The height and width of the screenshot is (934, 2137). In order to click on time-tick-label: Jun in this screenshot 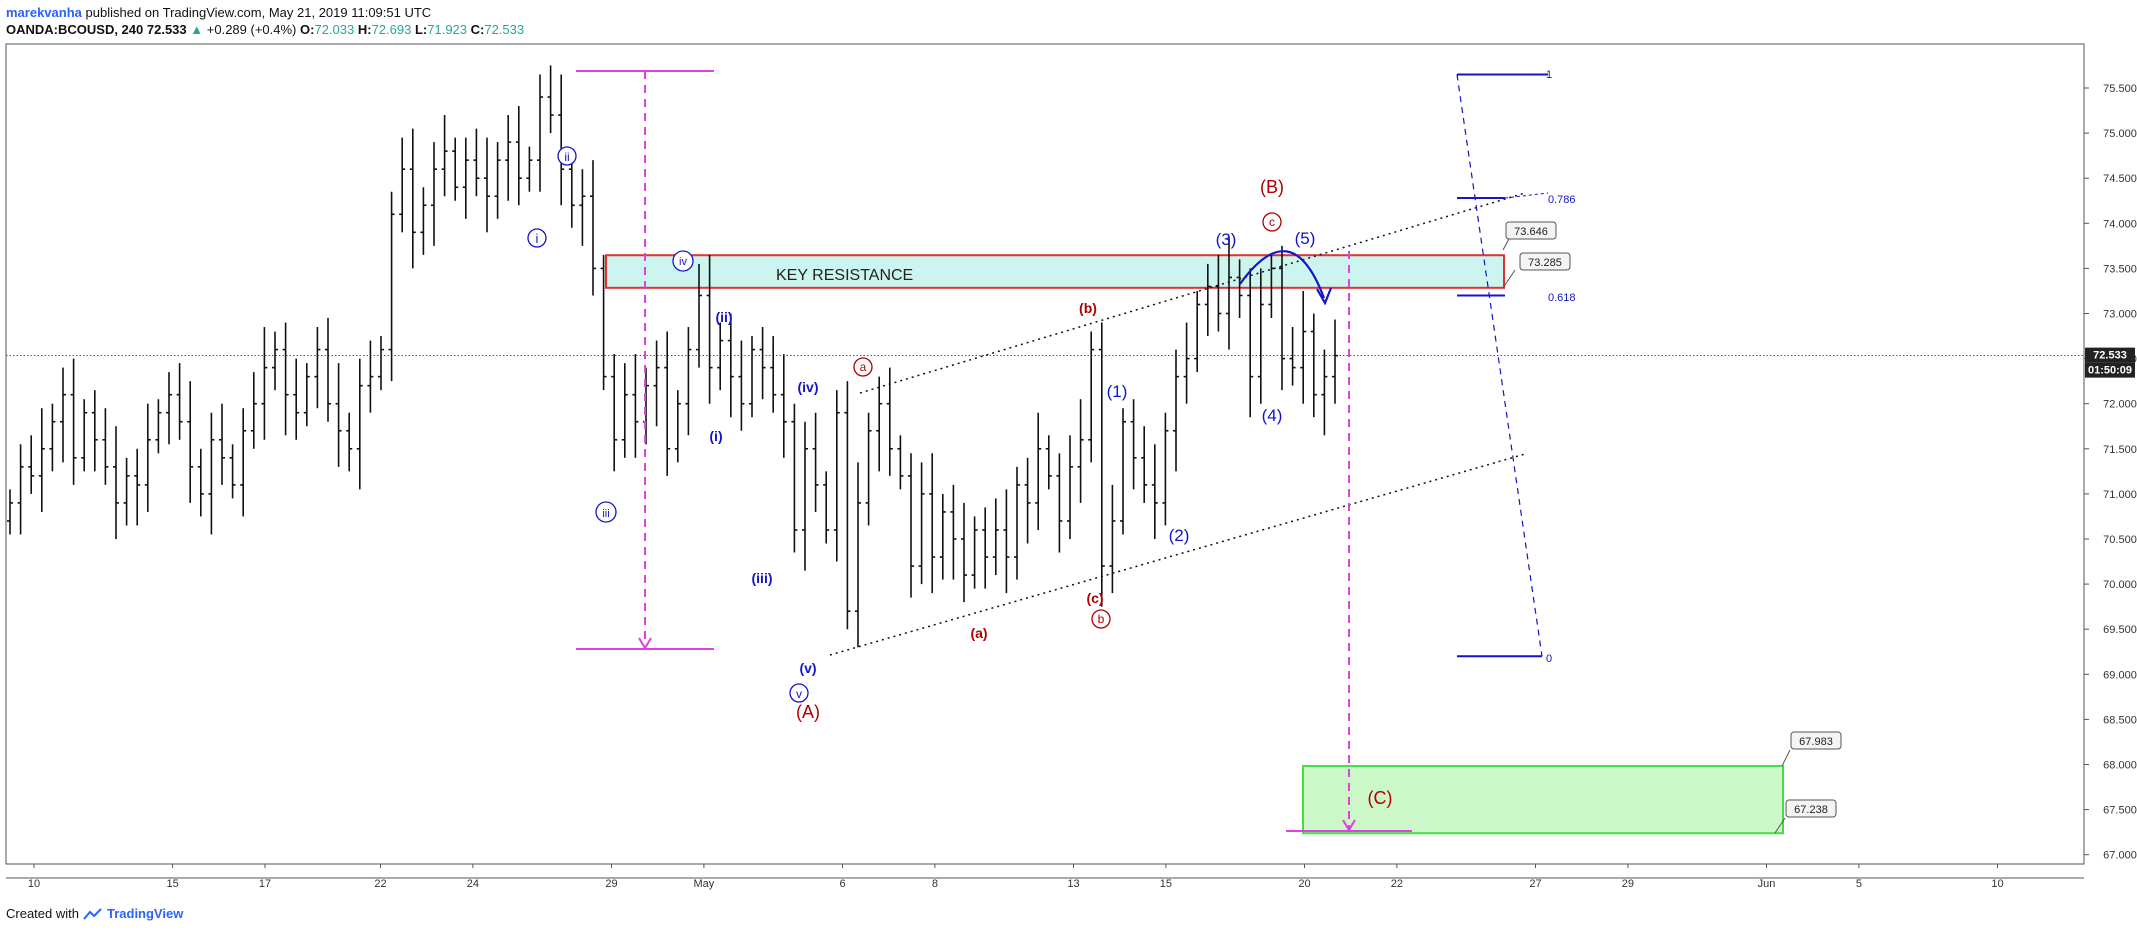, I will do `click(1767, 884)`.